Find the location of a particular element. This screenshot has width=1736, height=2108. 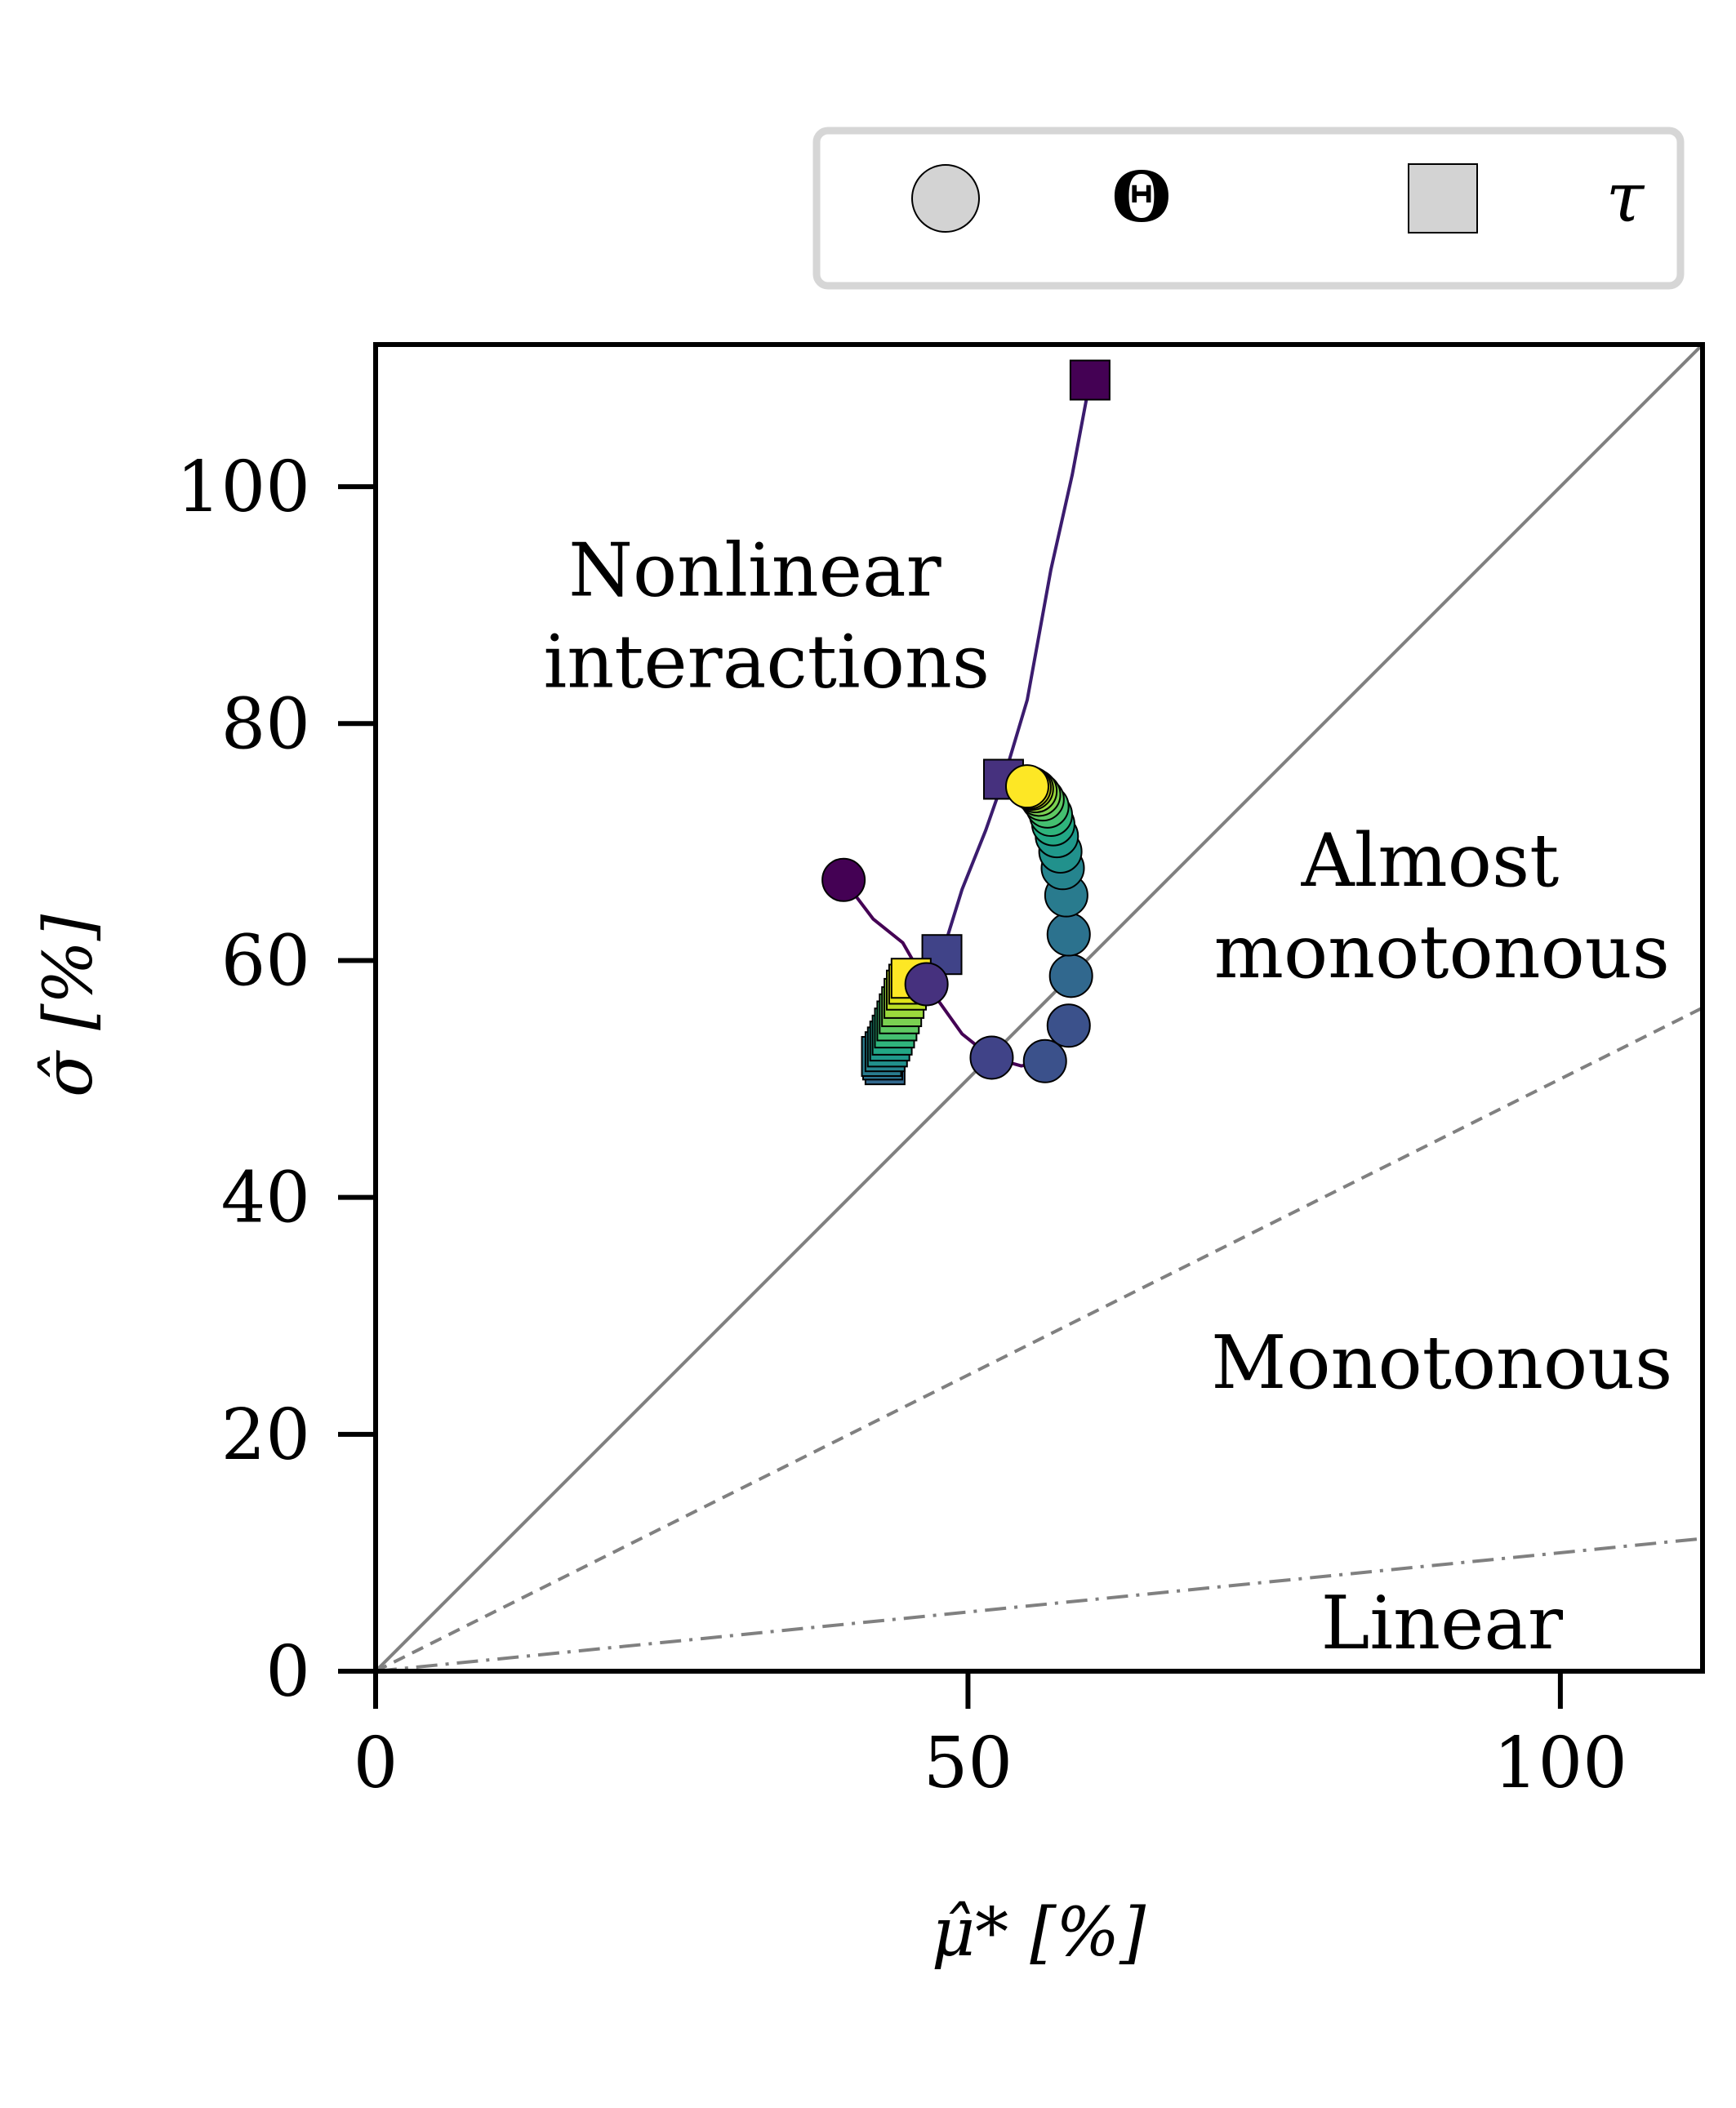

x-axis-label: μ̂* [%] is located at coordinates (1039, 1933).